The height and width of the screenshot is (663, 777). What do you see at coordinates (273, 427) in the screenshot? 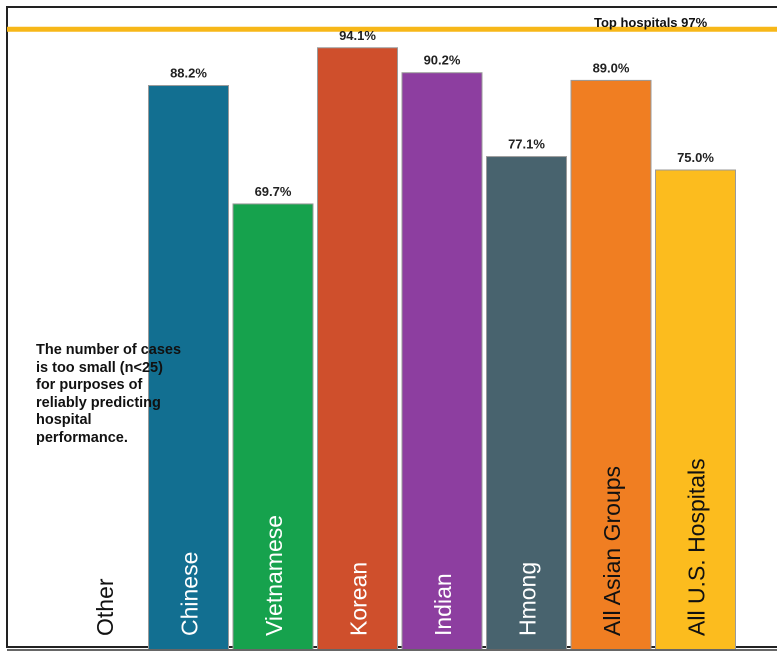
I see `bar-vietnamese` at bounding box center [273, 427].